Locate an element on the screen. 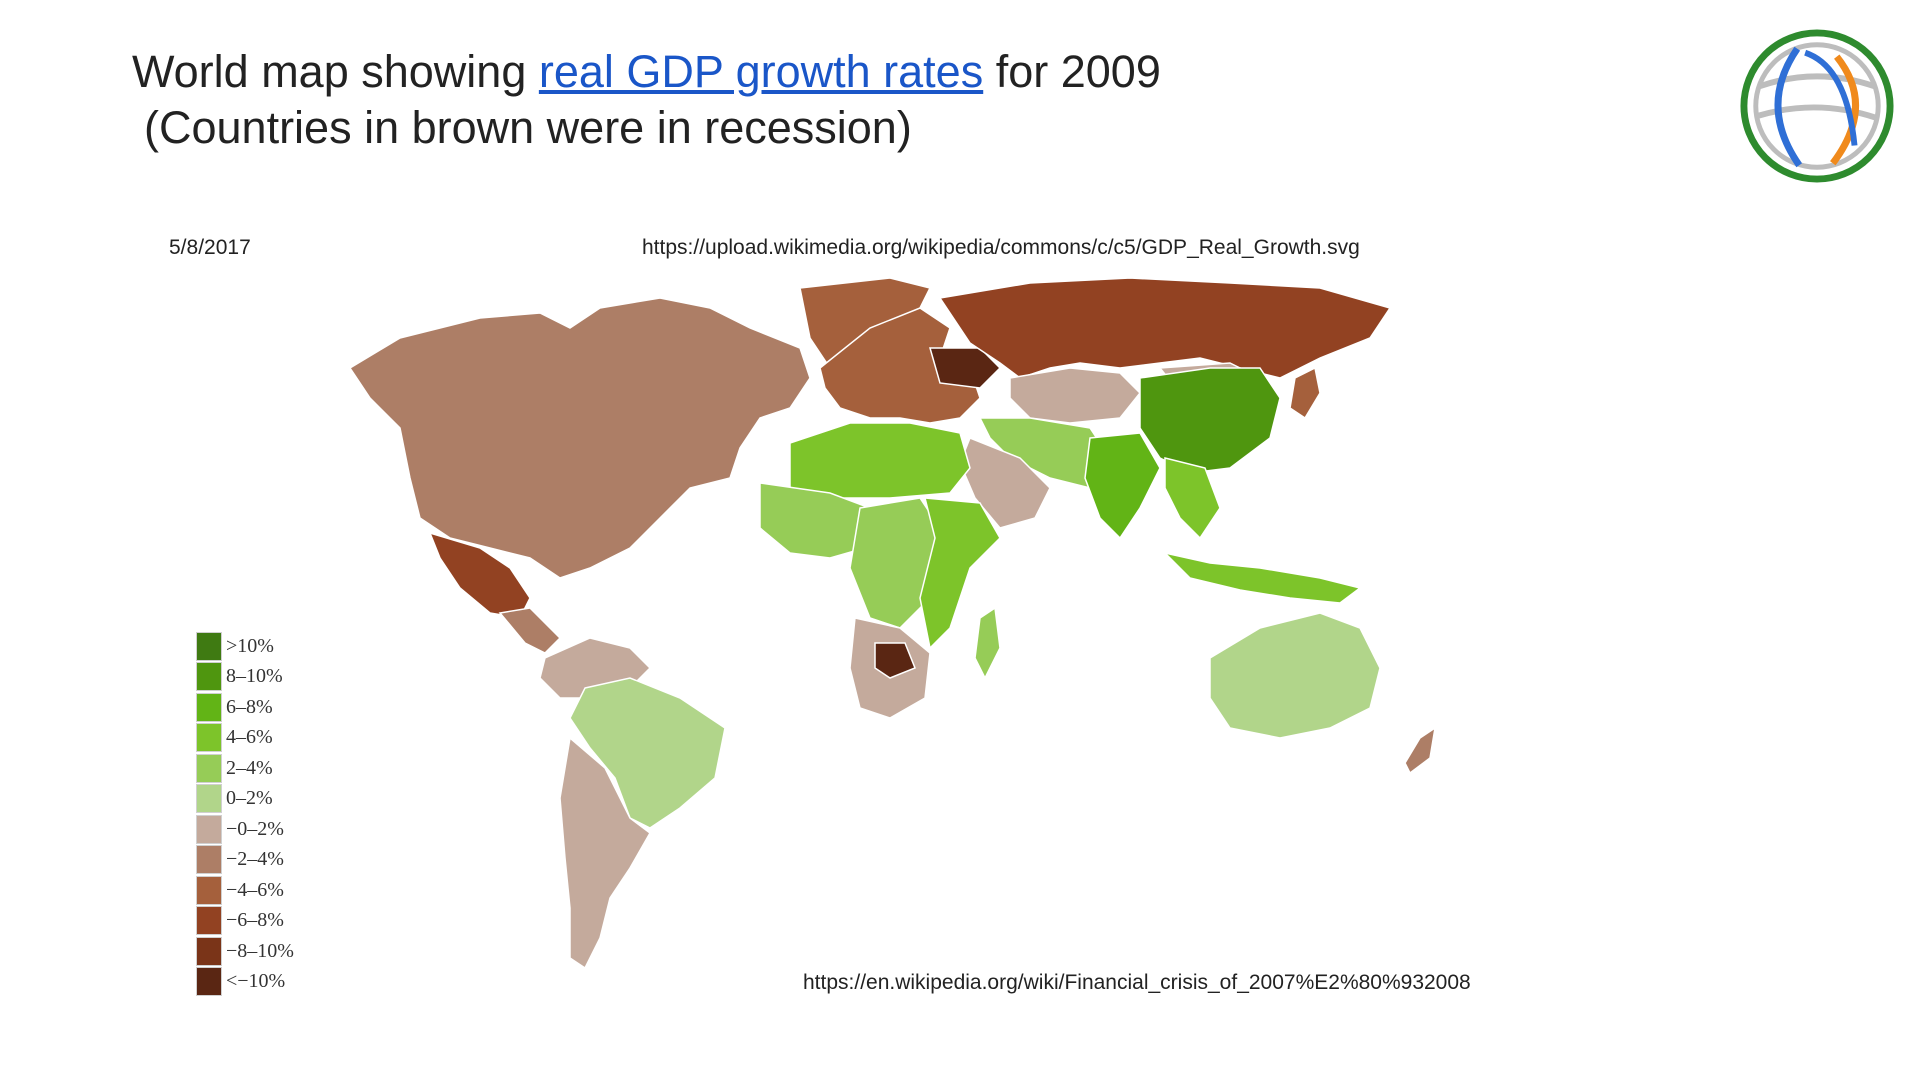 This screenshot has height=1080, width=1920. legend-label: 6–8% is located at coordinates (249, 706).